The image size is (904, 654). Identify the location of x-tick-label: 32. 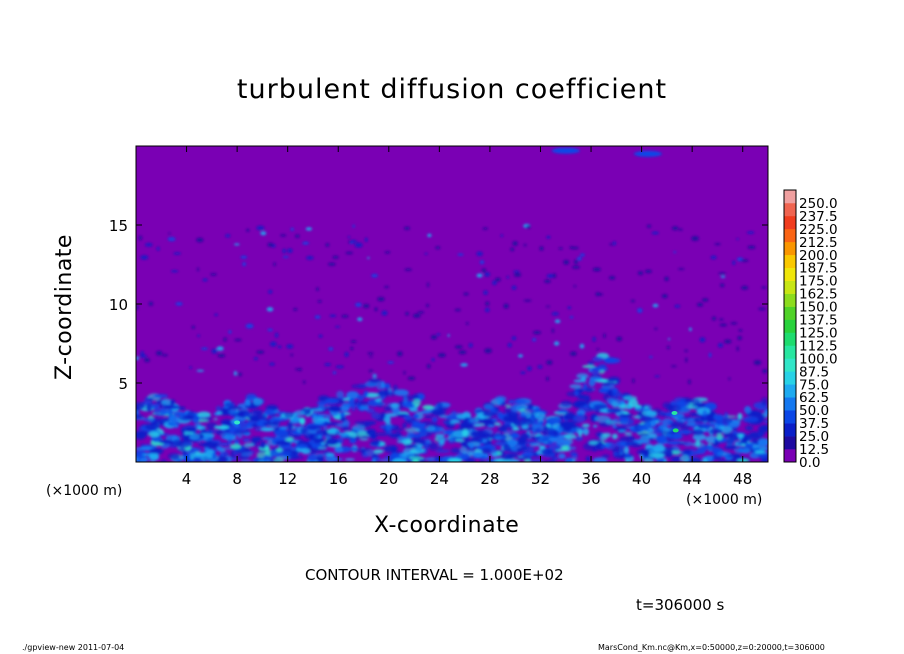
(540, 479).